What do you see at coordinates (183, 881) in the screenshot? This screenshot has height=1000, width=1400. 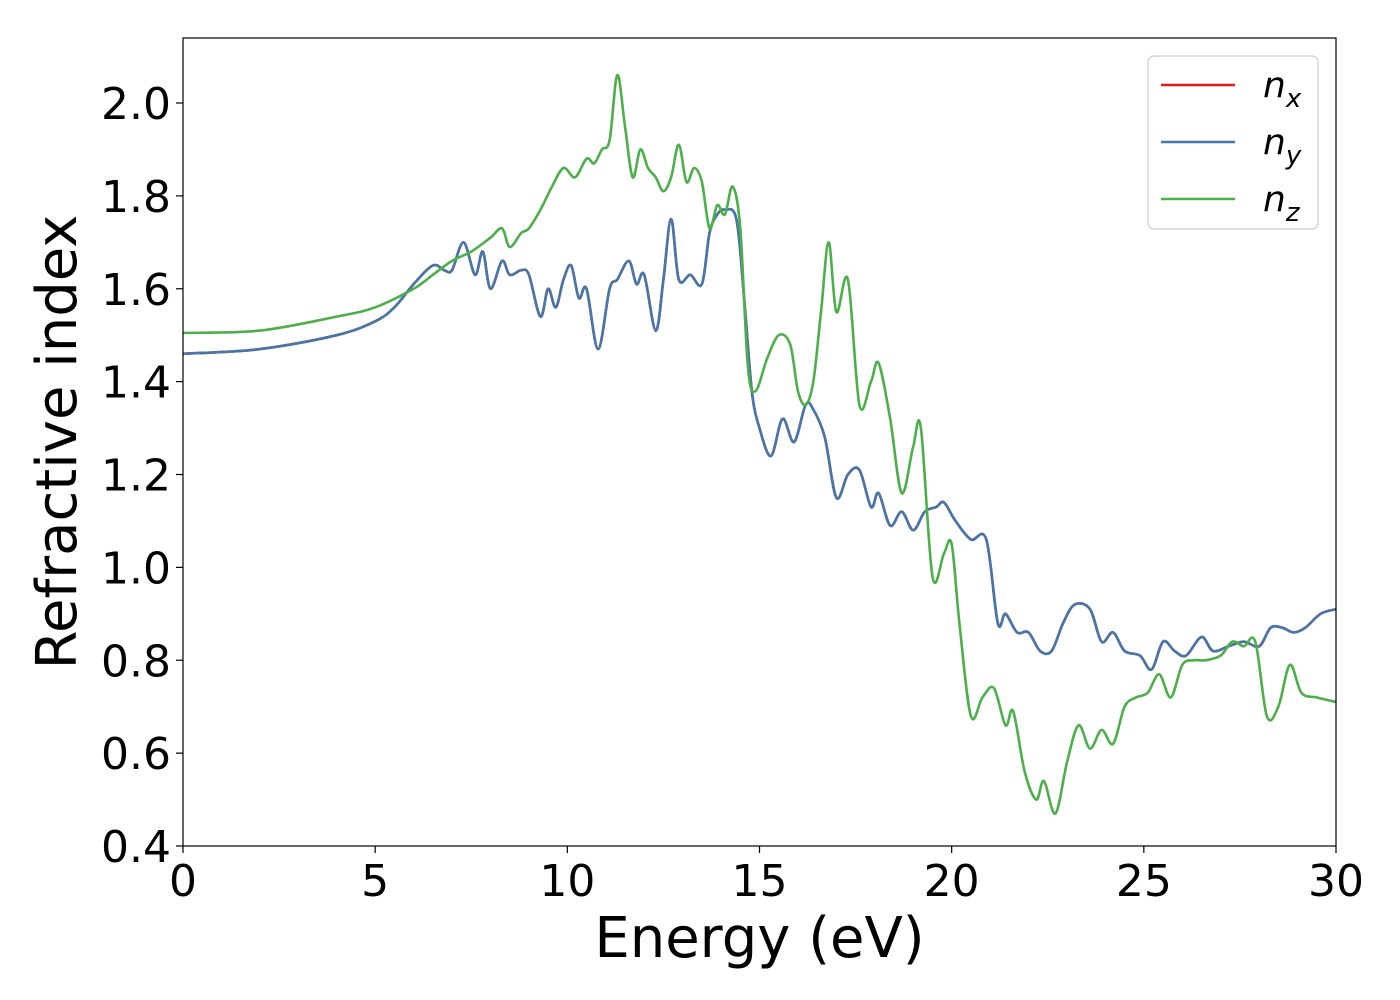 I see `x-tick-label: 0` at bounding box center [183, 881].